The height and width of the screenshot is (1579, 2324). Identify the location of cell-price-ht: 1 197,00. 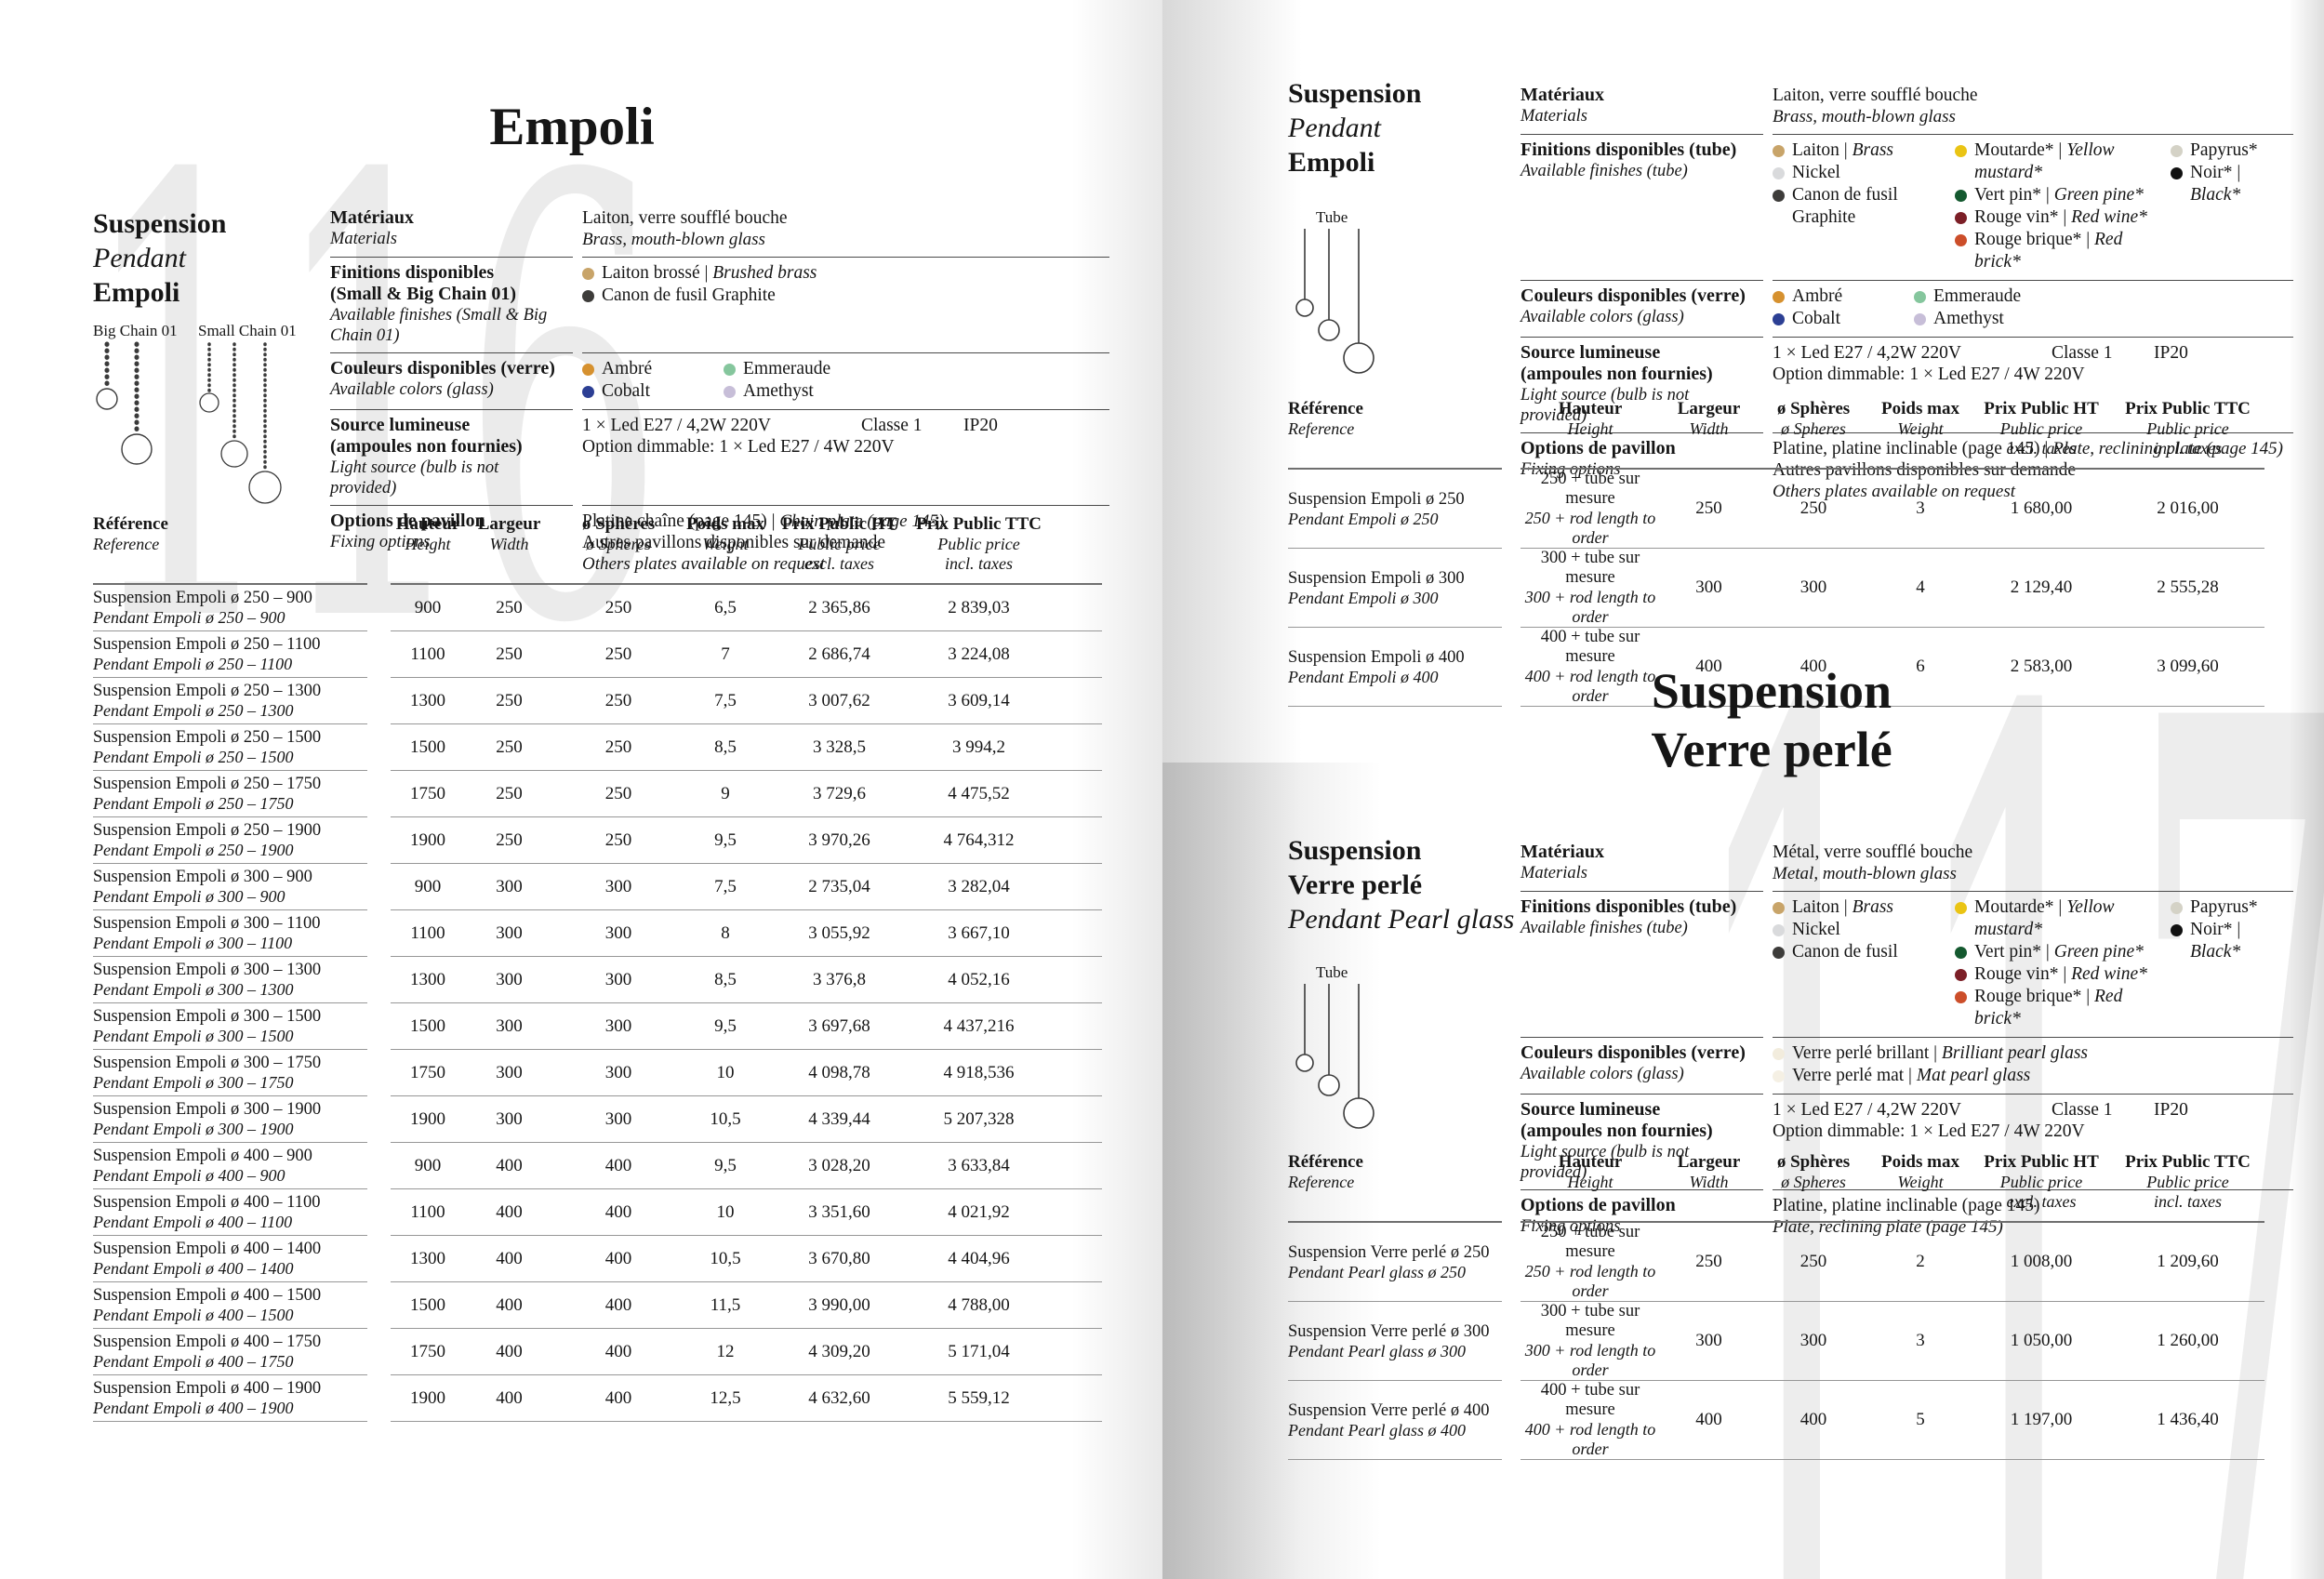
(2042, 1419).